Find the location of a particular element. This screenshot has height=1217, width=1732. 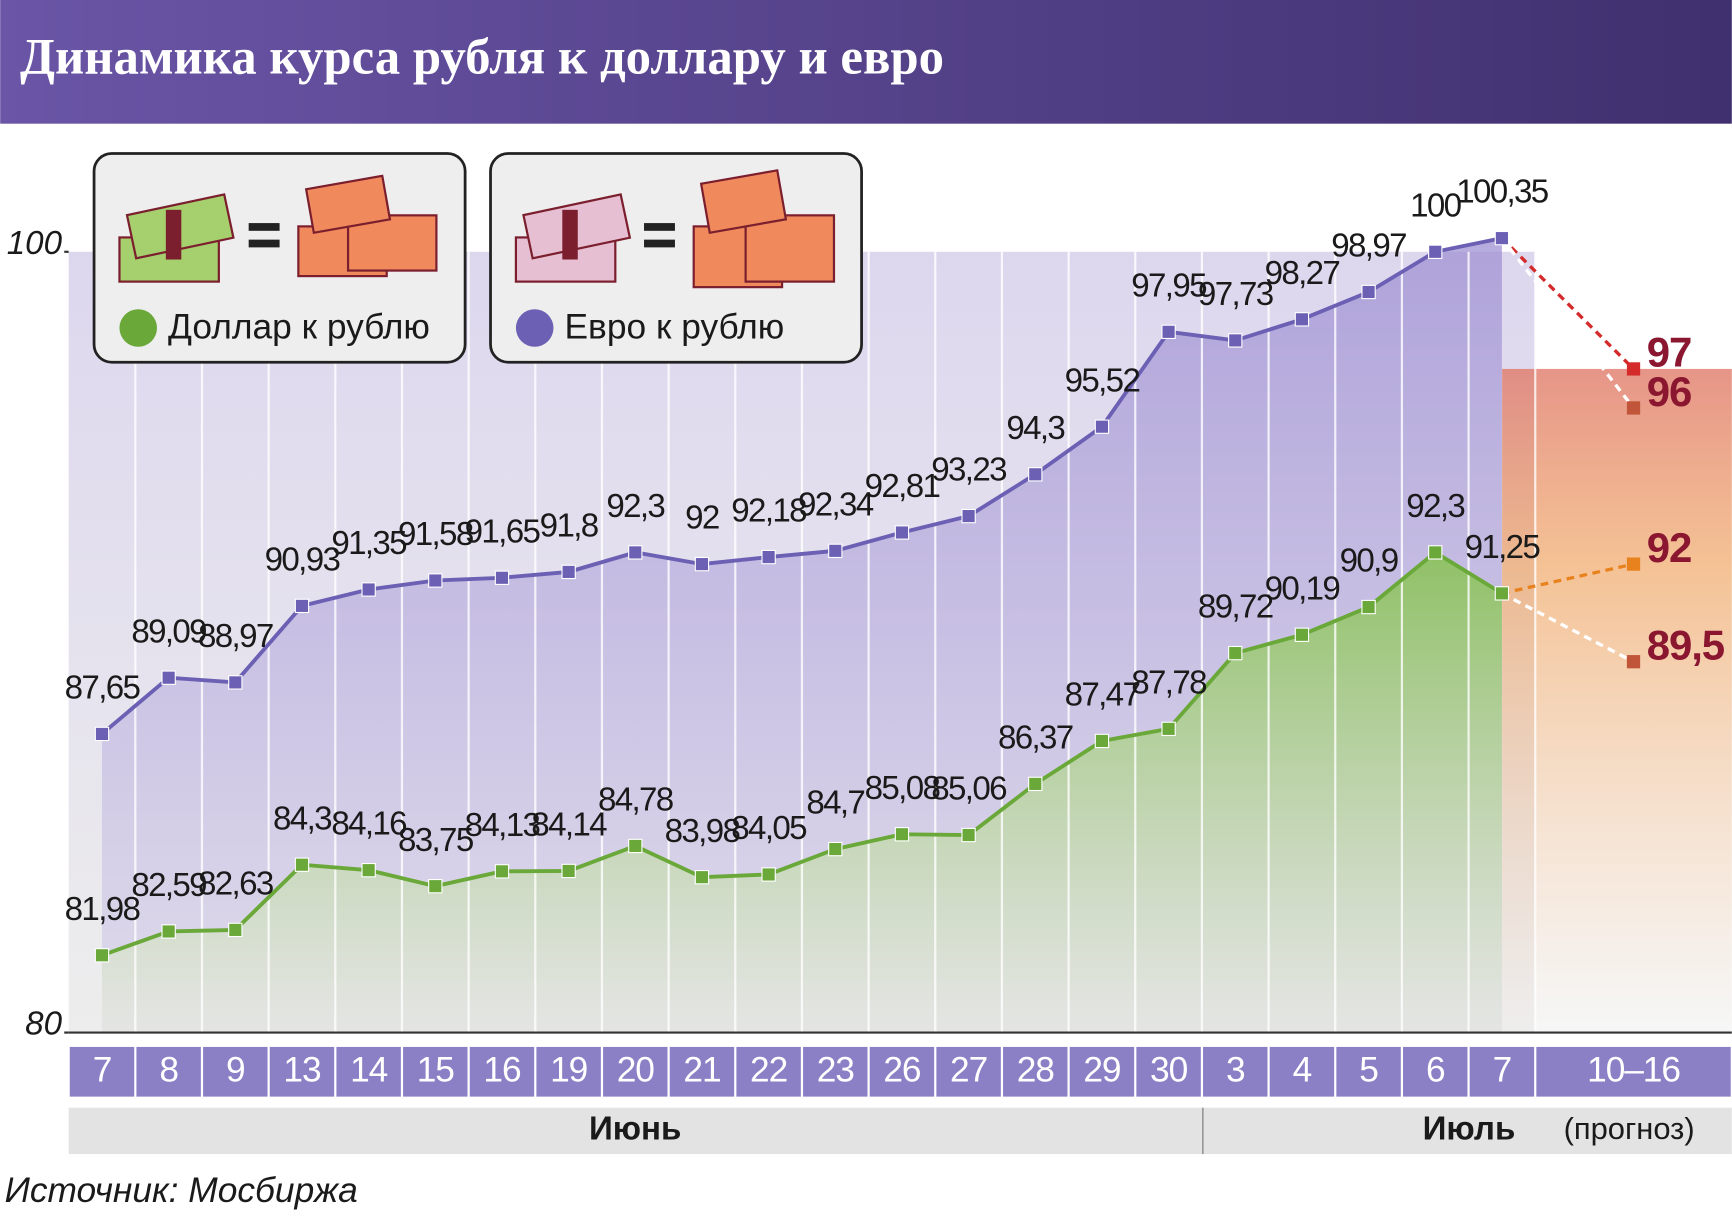

legend-marker is located at coordinates (534, 328).